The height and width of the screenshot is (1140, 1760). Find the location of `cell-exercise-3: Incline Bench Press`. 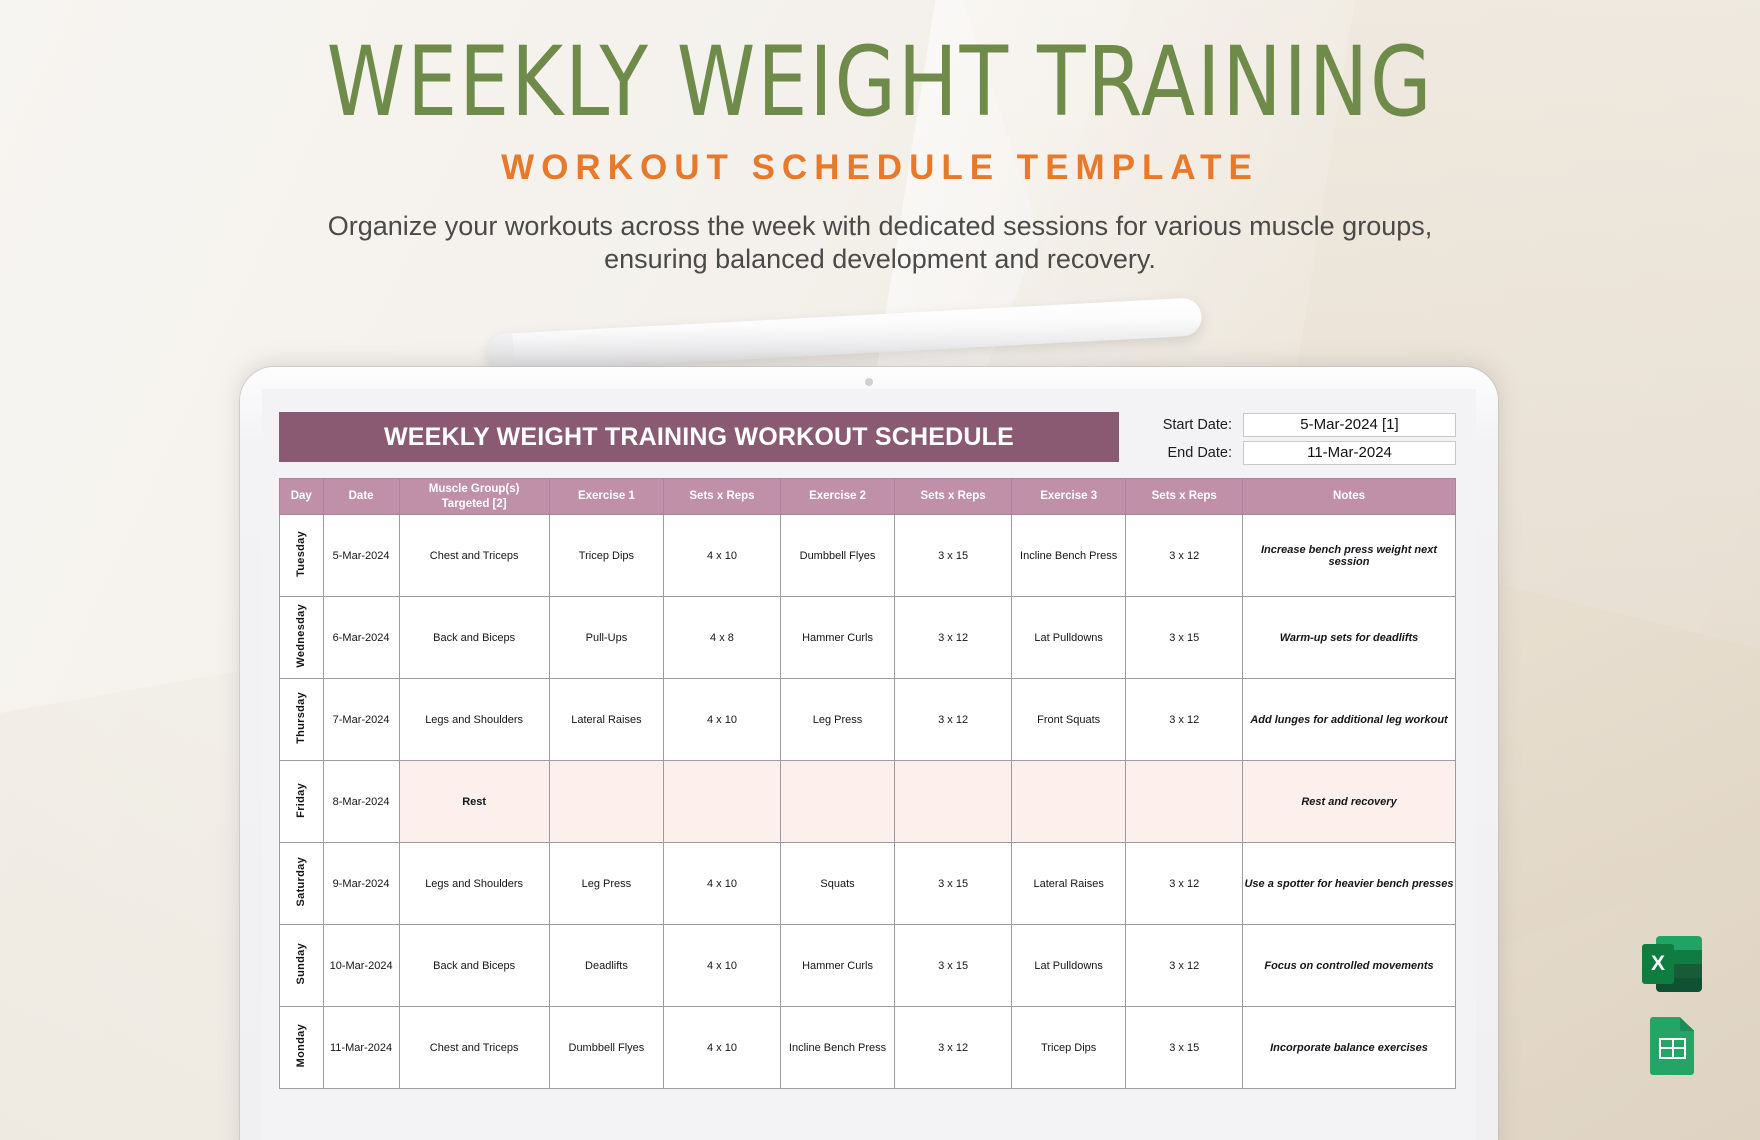

cell-exercise-3: Incline Bench Press is located at coordinates (1068, 555).